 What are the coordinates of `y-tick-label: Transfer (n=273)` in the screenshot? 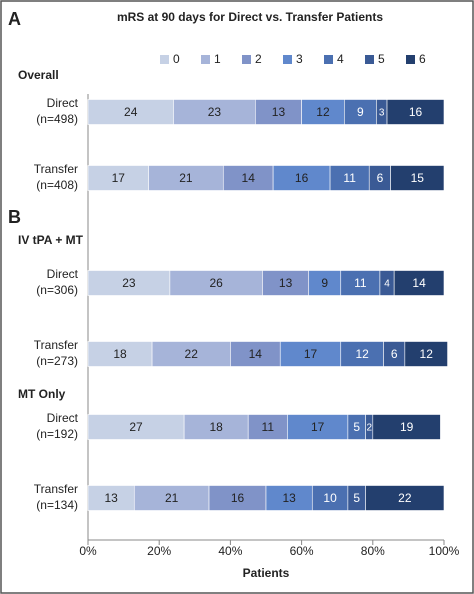 It's located at (56, 353).